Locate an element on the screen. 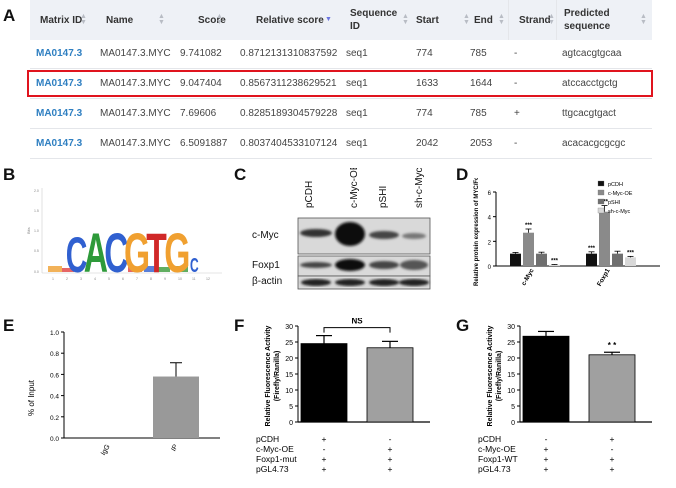 The image size is (676, 488). y-tick-label: 1.0 is located at coordinates (54, 333).